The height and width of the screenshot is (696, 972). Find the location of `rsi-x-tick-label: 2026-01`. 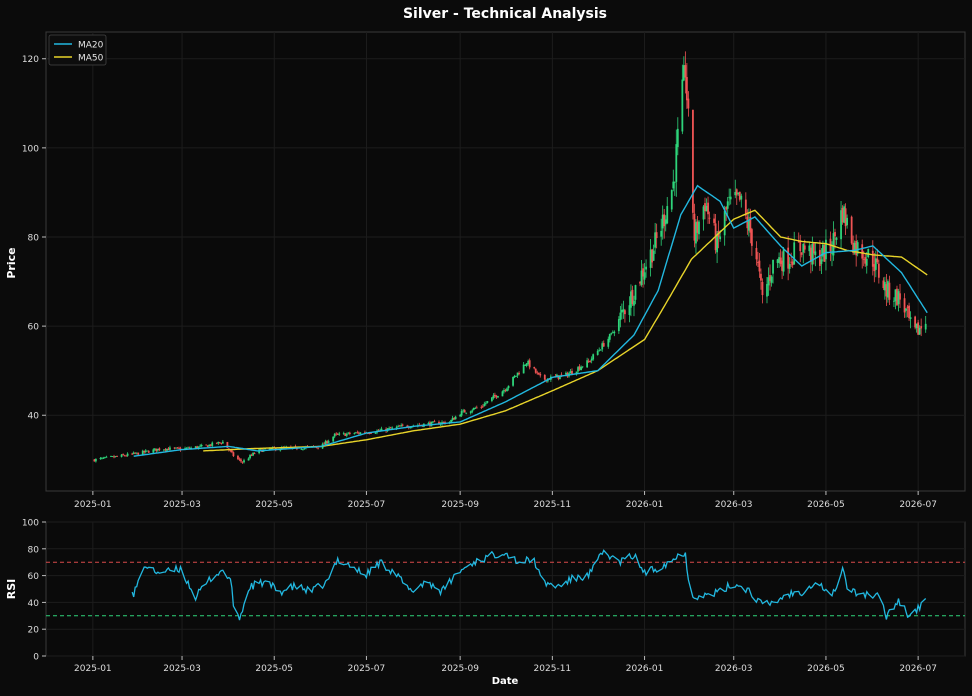

rsi-x-tick-label: 2026-01 is located at coordinates (645, 669).